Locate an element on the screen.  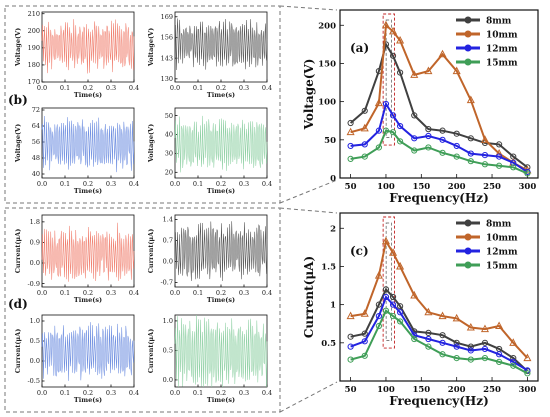
x-tick-label: 300 is located at coordinates (528, 187).